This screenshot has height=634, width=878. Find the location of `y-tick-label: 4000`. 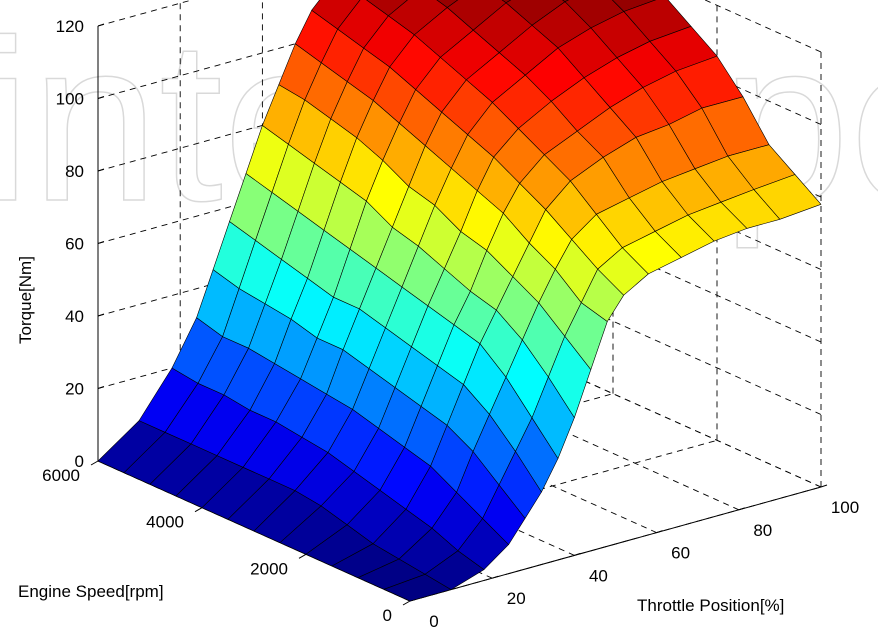

y-tick-label: 4000 is located at coordinates (165, 522).